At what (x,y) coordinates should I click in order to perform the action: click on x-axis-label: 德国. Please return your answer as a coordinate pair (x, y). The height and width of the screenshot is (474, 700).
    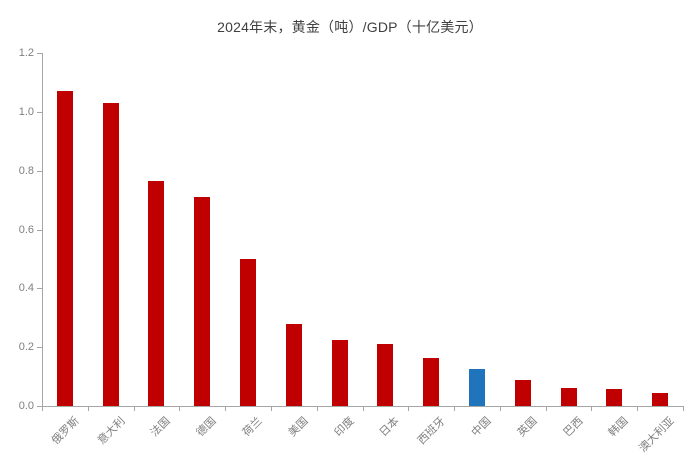
    Looking at the image, I should click on (206, 427).